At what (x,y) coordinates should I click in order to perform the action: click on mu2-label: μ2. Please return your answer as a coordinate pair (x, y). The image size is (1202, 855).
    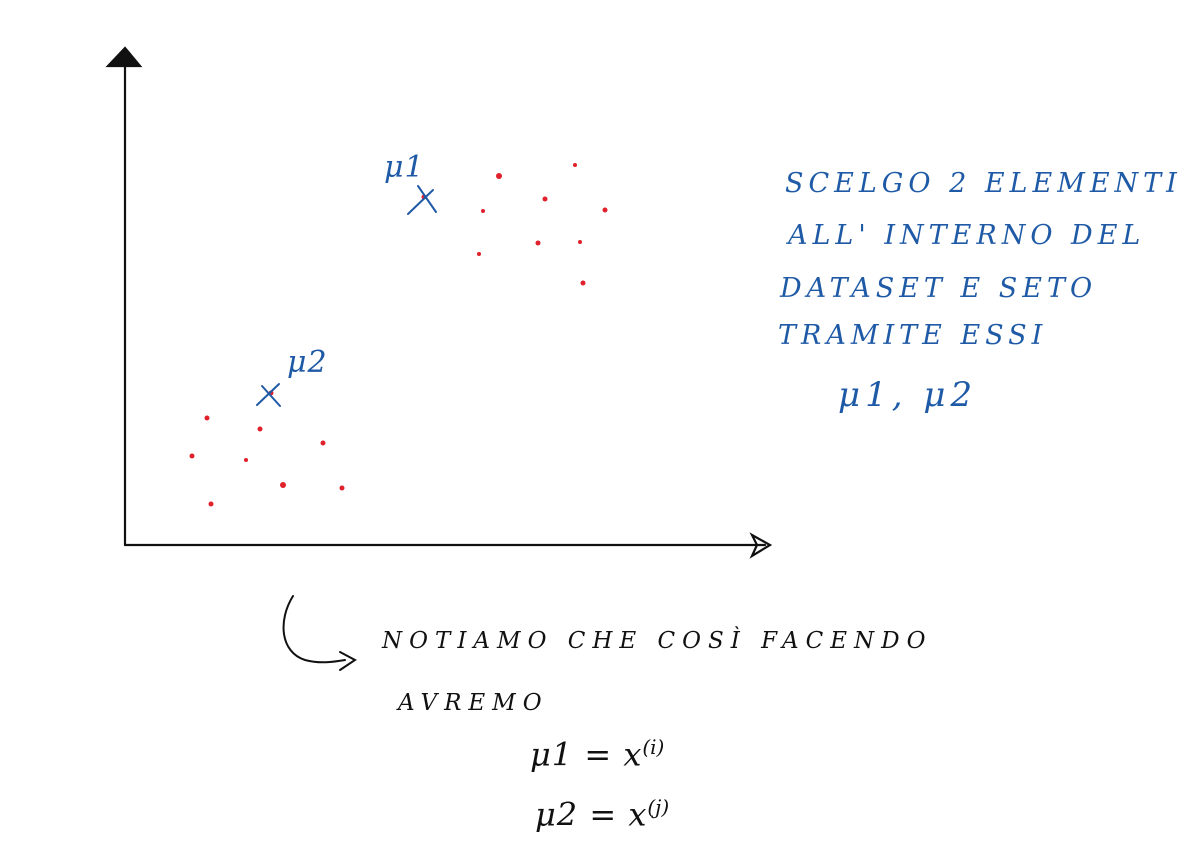
    Looking at the image, I should click on (307, 362).